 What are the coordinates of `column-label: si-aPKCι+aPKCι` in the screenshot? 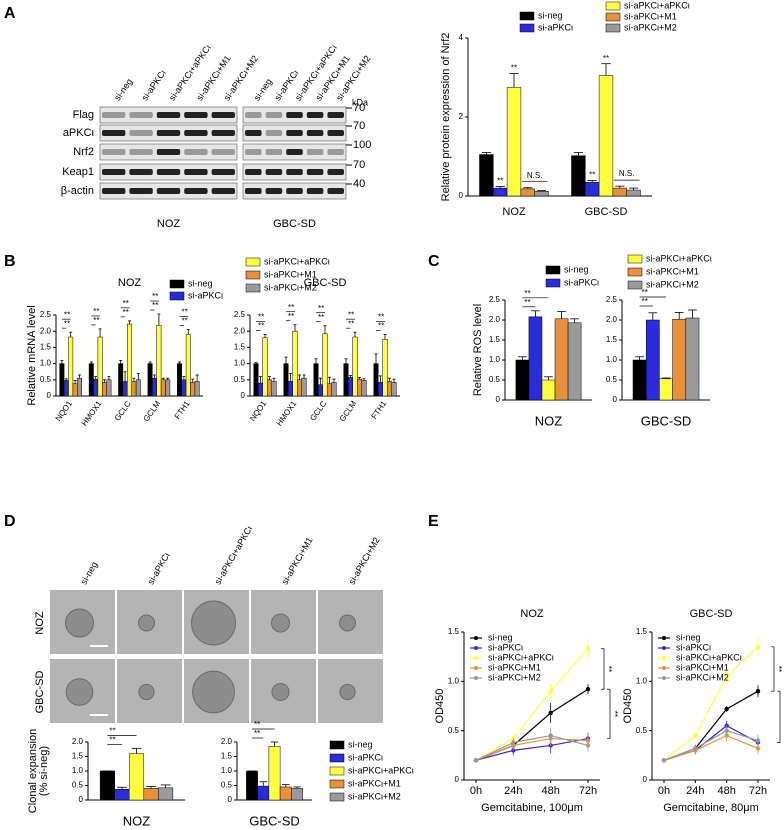 It's located at (234, 555).